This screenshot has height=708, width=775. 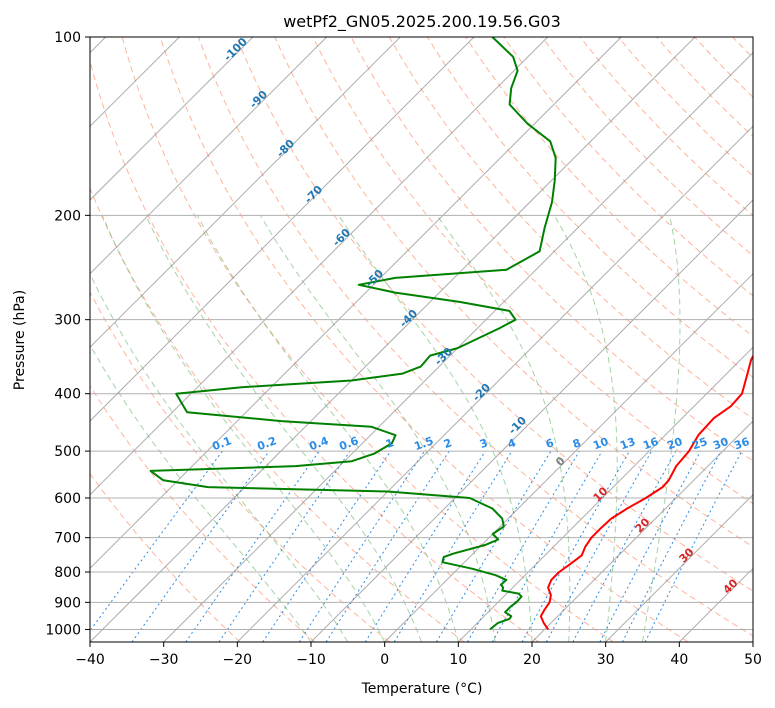 I want to click on x-tick-label: 10, so click(x=458, y=660).